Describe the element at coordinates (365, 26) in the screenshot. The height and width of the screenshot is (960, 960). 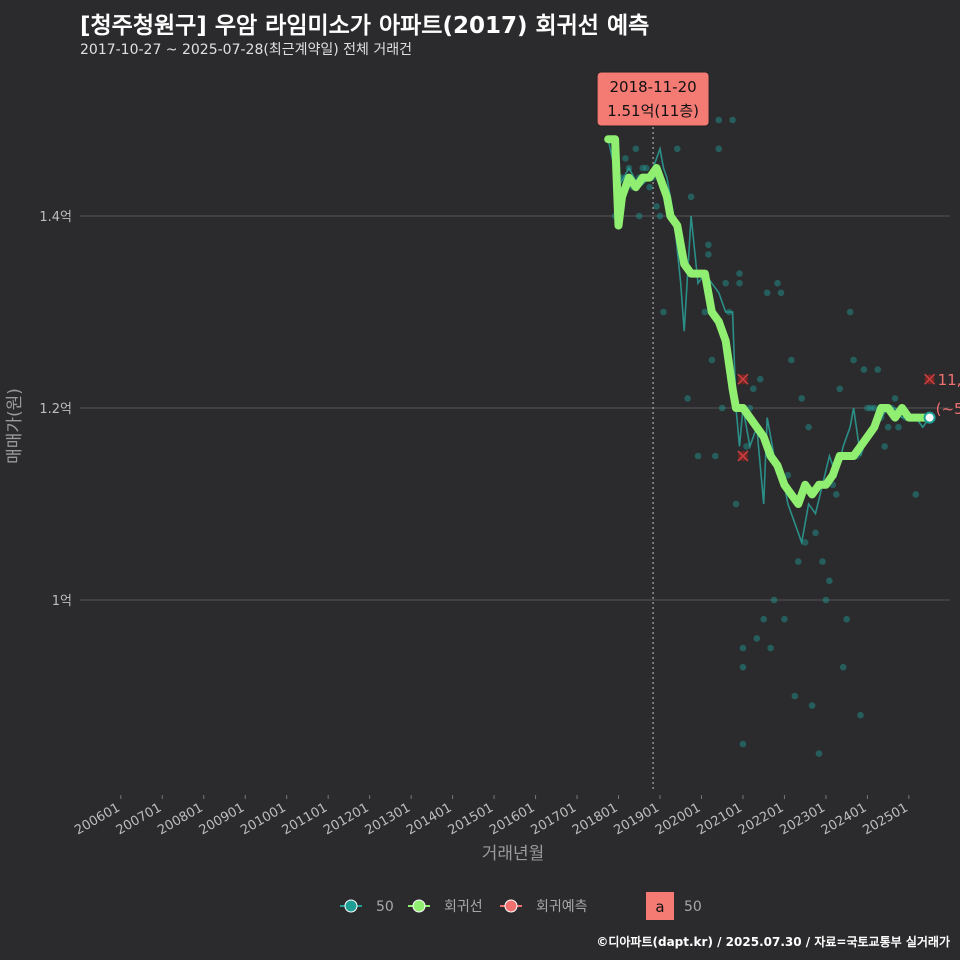
I see `chart-title: [청주청원구] 우암 라임미소가 아파트(2017) 회귀선 예측` at that location.